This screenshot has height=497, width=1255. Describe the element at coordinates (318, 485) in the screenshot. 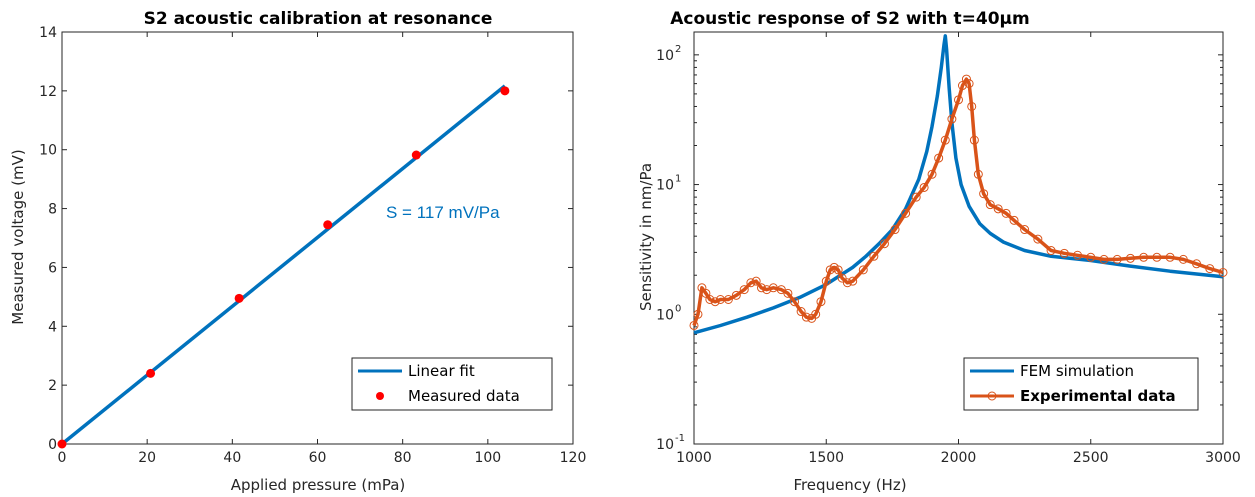

I see `x-axis-label: Applied pressure (mPa)` at that location.